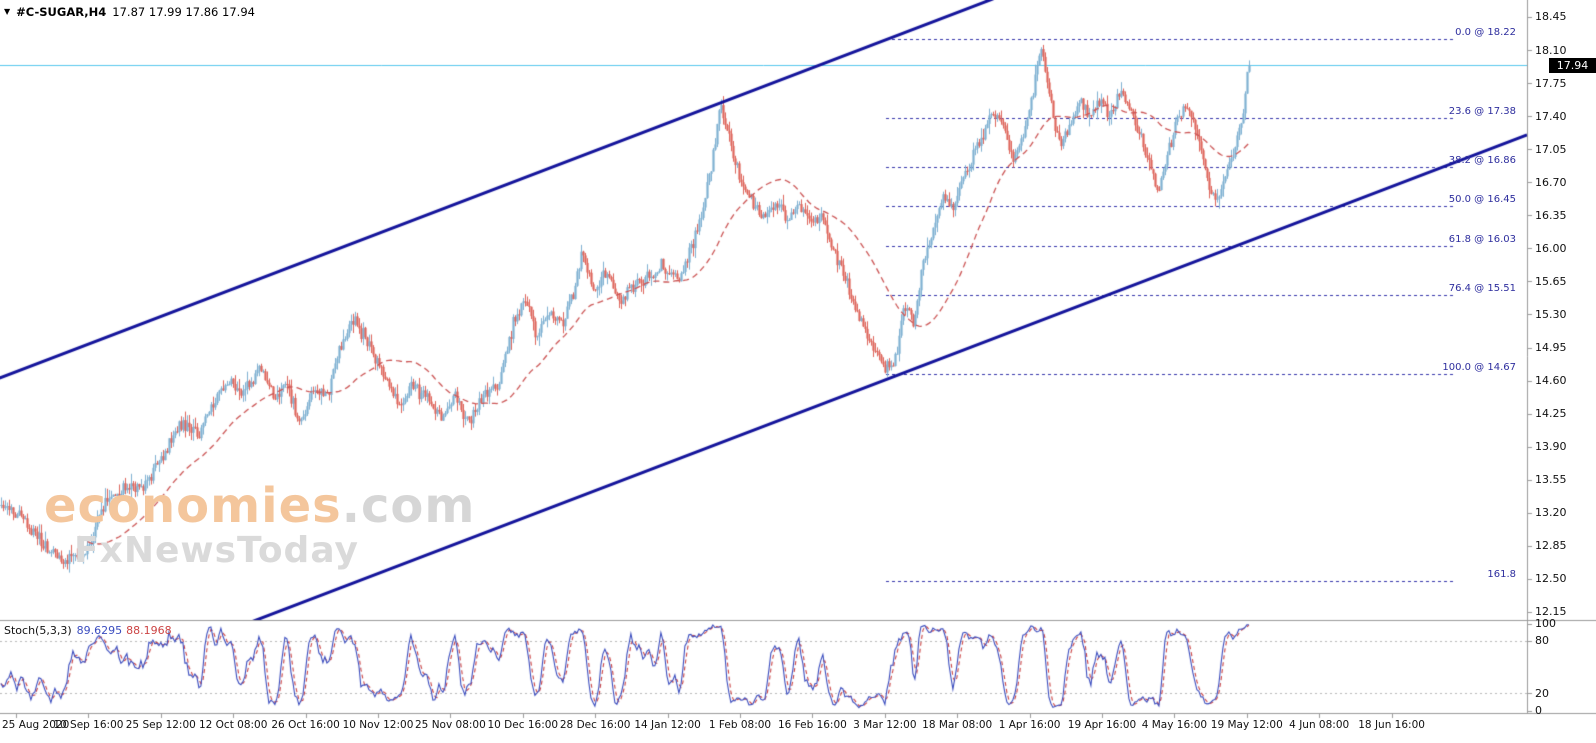 The image size is (1596, 743). I want to click on time-axis-label: 26 Oct 16:00, so click(305, 725).